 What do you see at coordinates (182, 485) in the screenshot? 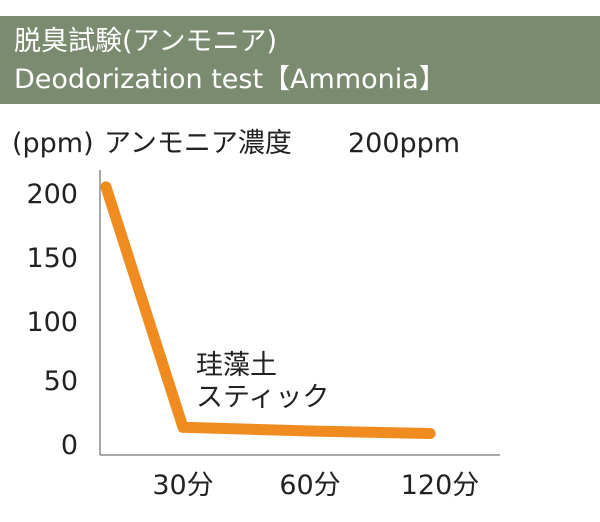
I see `x-tick-label: 30分` at bounding box center [182, 485].